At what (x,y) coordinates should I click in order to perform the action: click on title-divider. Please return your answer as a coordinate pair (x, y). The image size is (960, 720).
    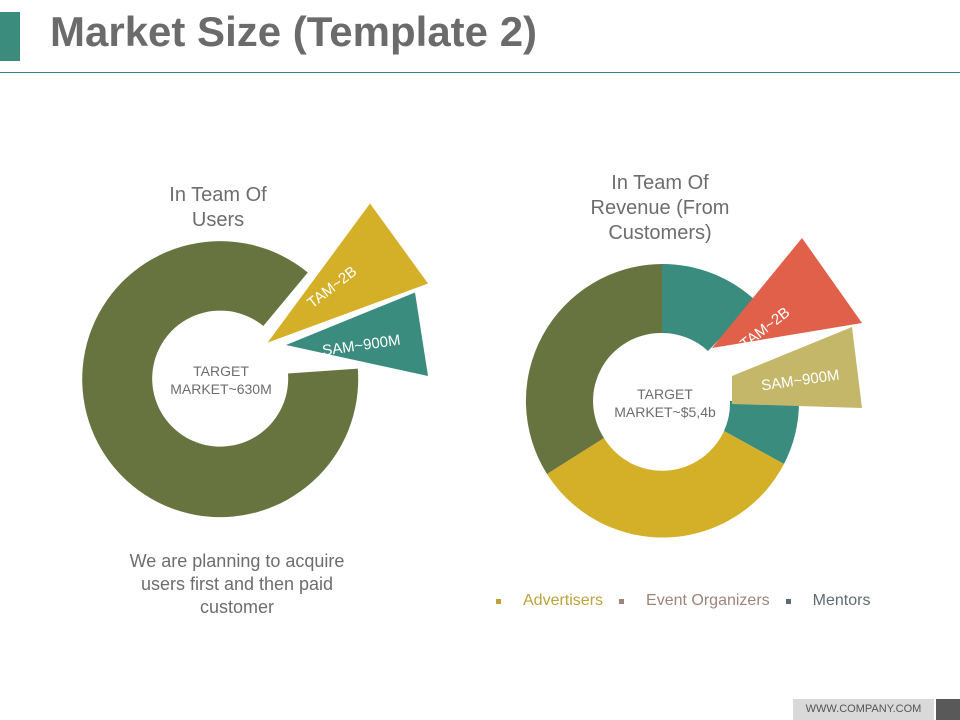
    Looking at the image, I should click on (480, 72).